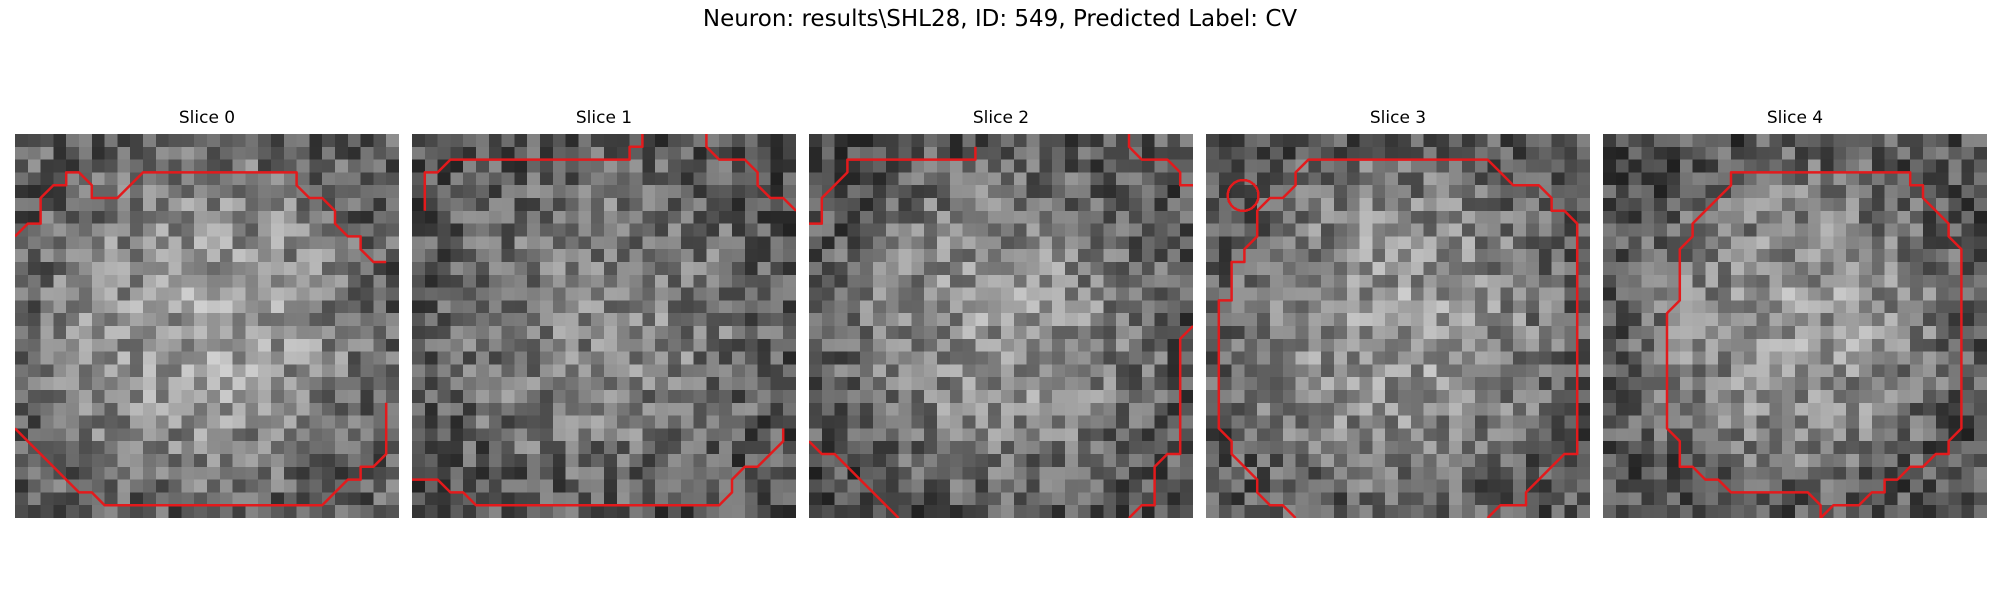  Describe the element at coordinates (604, 118) in the screenshot. I see `slice-title: Slice 1` at that location.